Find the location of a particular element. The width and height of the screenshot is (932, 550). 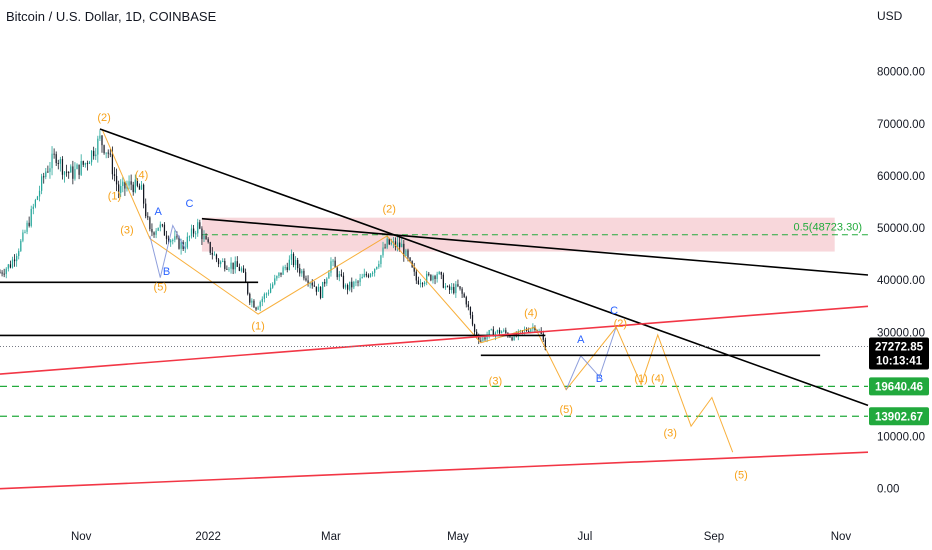

long-support-line is located at coordinates (434, 470).